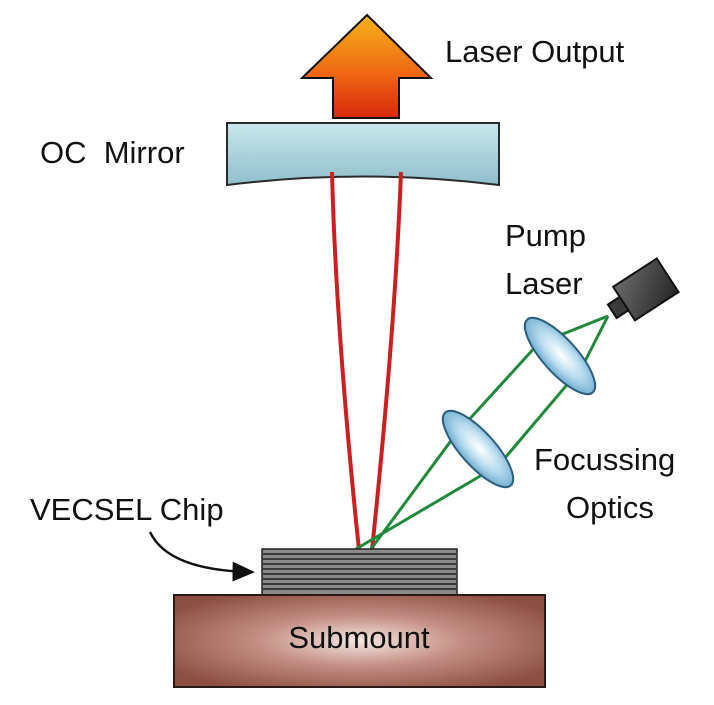 The height and width of the screenshot is (705, 714). I want to click on laser-output-arrow, so click(366, 66).